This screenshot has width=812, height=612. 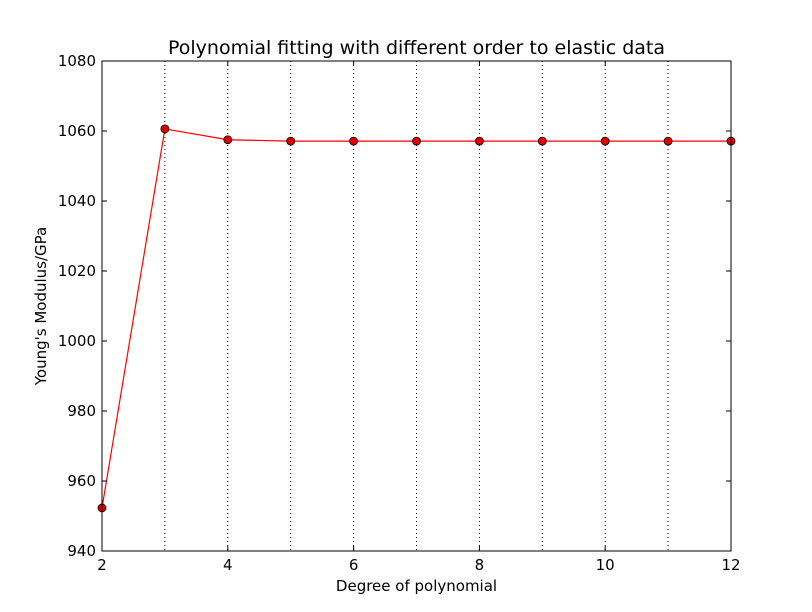 I want to click on y-tick-label: 960, so click(x=81, y=481).